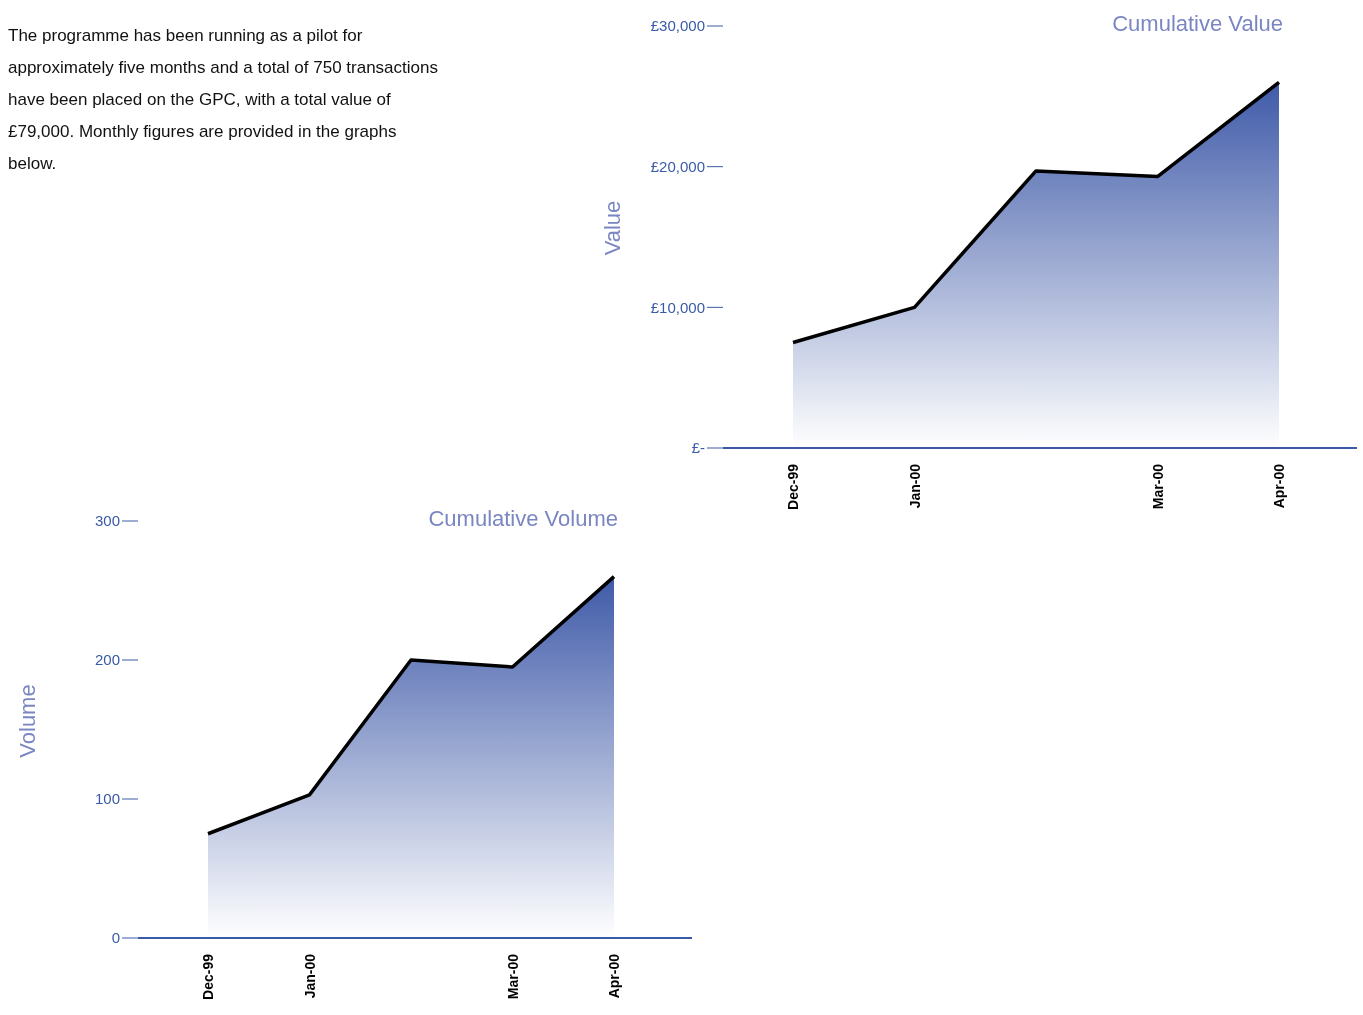 Image resolution: width=1363 pixels, height=1015 pixels. What do you see at coordinates (107, 660) in the screenshot?
I see `y-tick-label: 200` at bounding box center [107, 660].